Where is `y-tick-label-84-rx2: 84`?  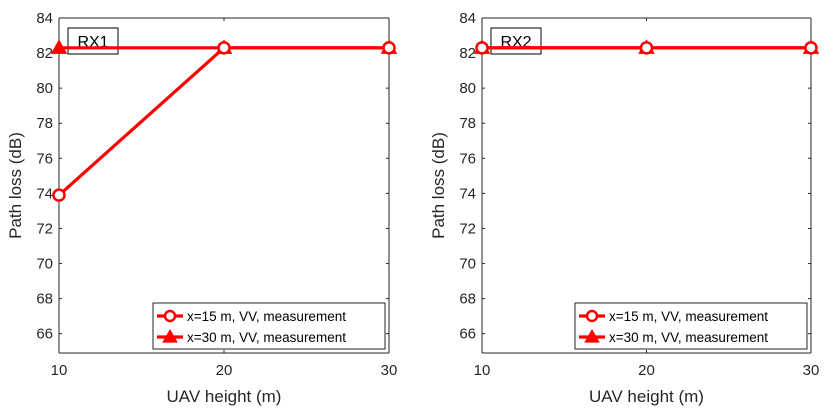
y-tick-label-84-rx2: 84 is located at coordinates (467, 18).